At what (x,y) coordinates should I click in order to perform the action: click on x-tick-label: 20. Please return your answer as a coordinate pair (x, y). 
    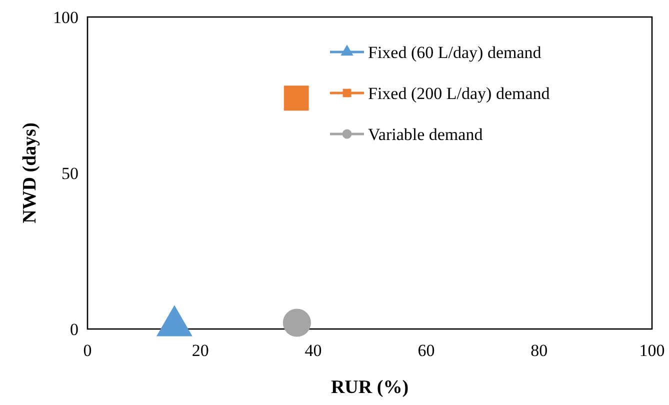
    Looking at the image, I should click on (200, 350).